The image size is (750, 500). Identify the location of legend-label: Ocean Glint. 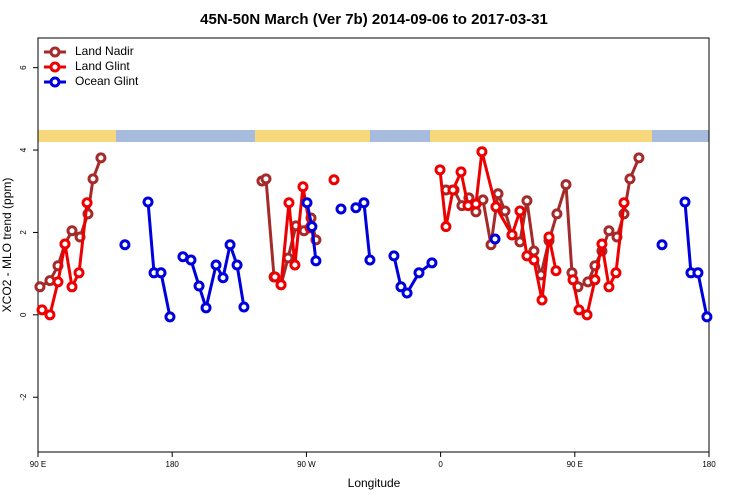
(107, 81).